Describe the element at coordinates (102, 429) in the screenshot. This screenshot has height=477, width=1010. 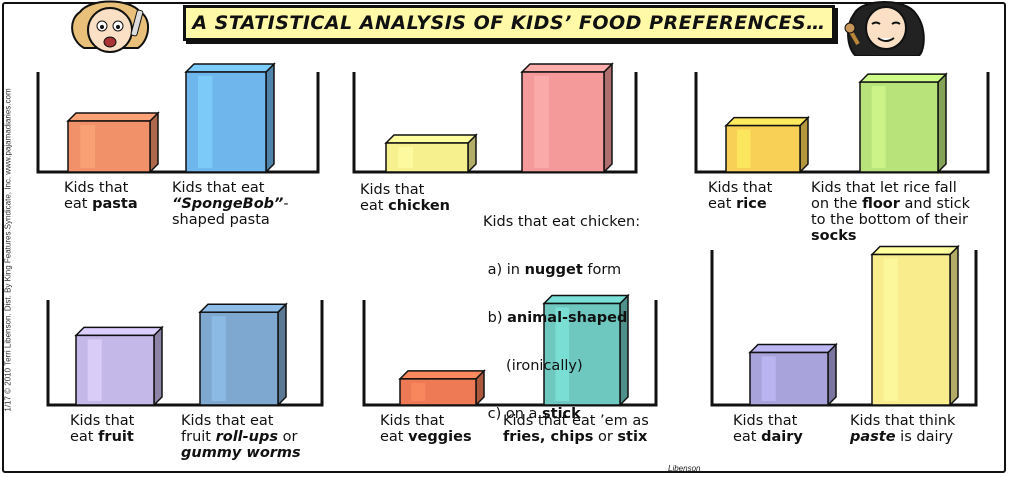
I see `caption-fruit: Kids that eat fruit` at that location.